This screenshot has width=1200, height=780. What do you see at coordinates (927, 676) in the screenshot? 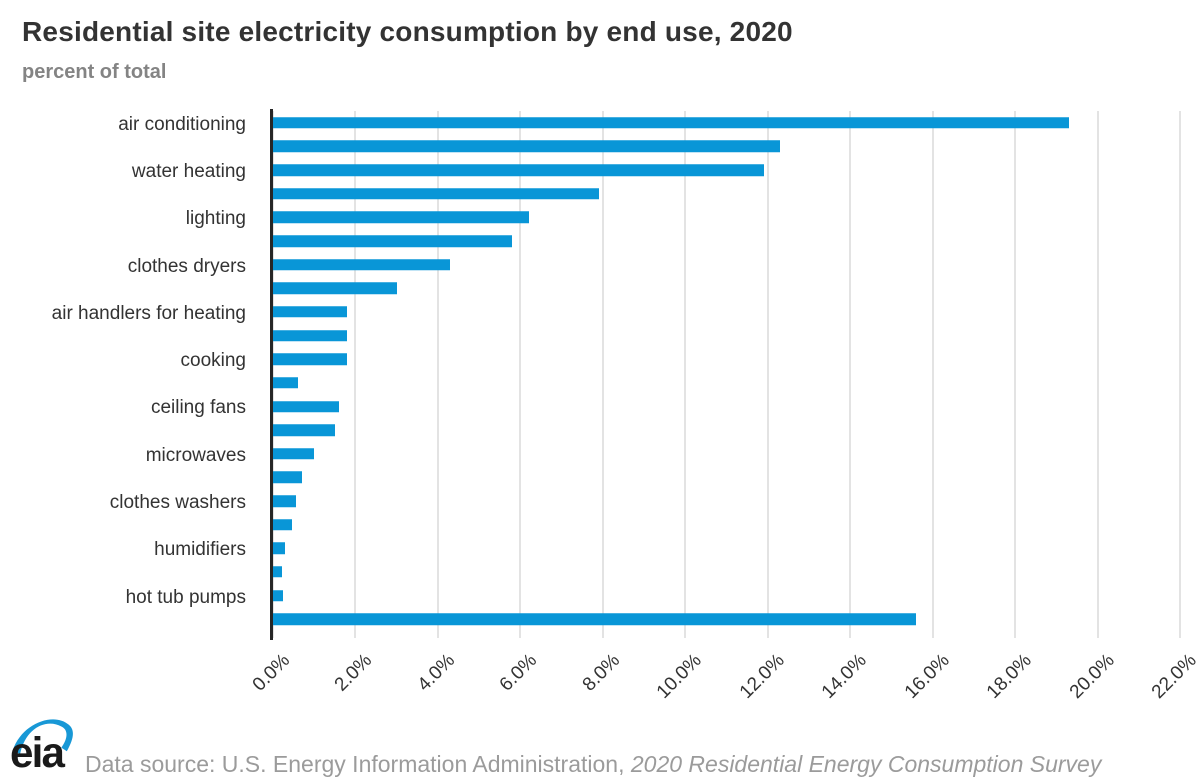
I see `x-tick-label: 16.0%` at bounding box center [927, 676].